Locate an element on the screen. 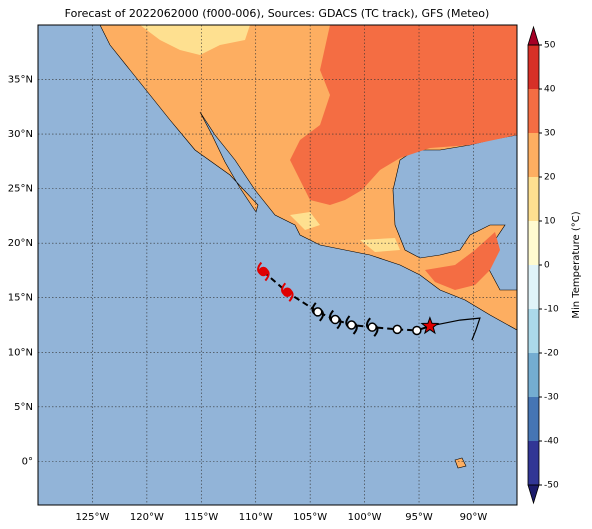 The image size is (592, 529). x-tick-label: 100°W is located at coordinates (365, 517).